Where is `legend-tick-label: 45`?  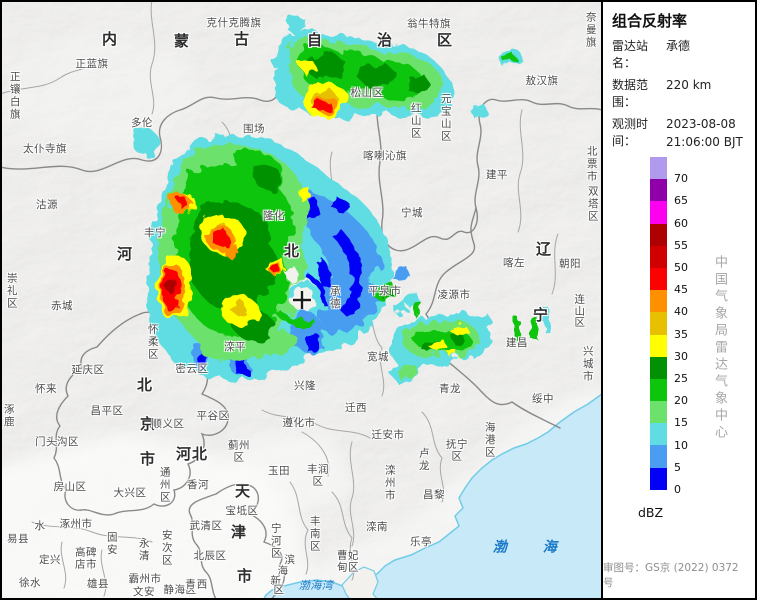 legend-tick-label: 45 is located at coordinates (681, 290).